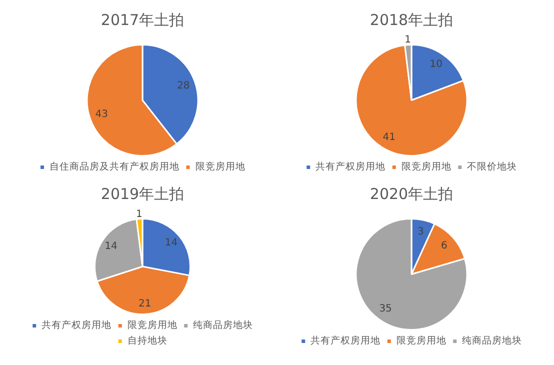 The width and height of the screenshot is (554, 365). I want to click on chart-title: 2019年土拍, so click(142, 193).